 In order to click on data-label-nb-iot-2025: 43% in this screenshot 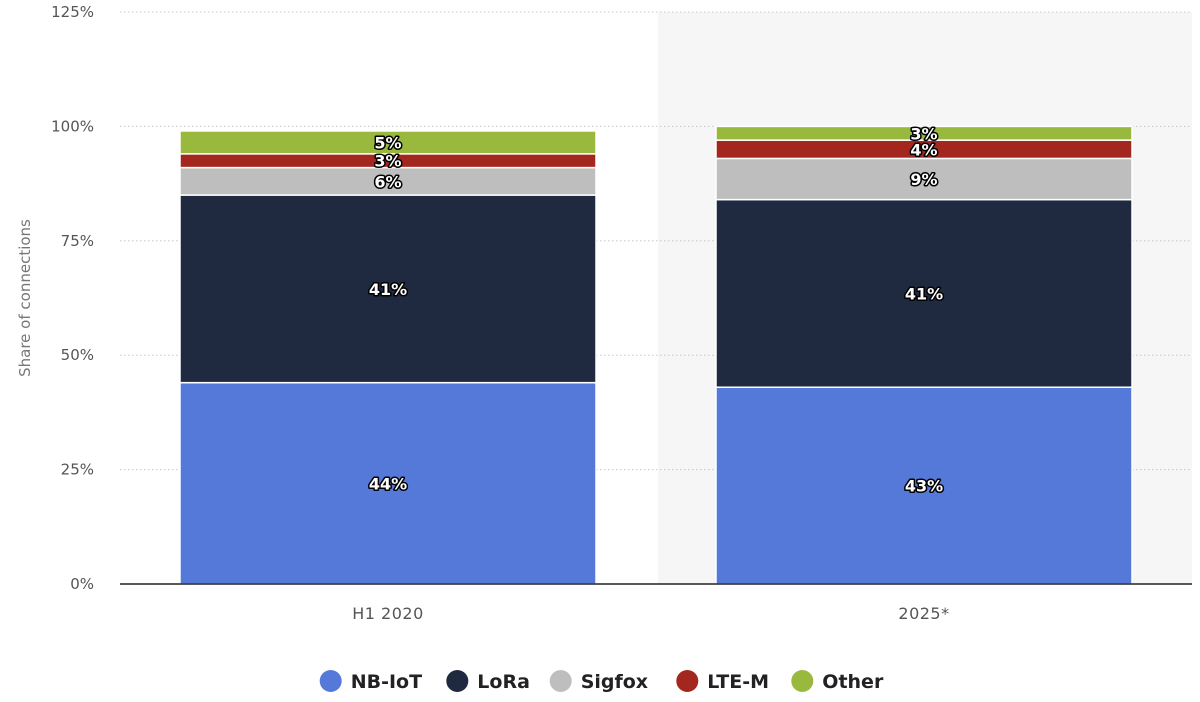, I will do `click(924, 486)`.